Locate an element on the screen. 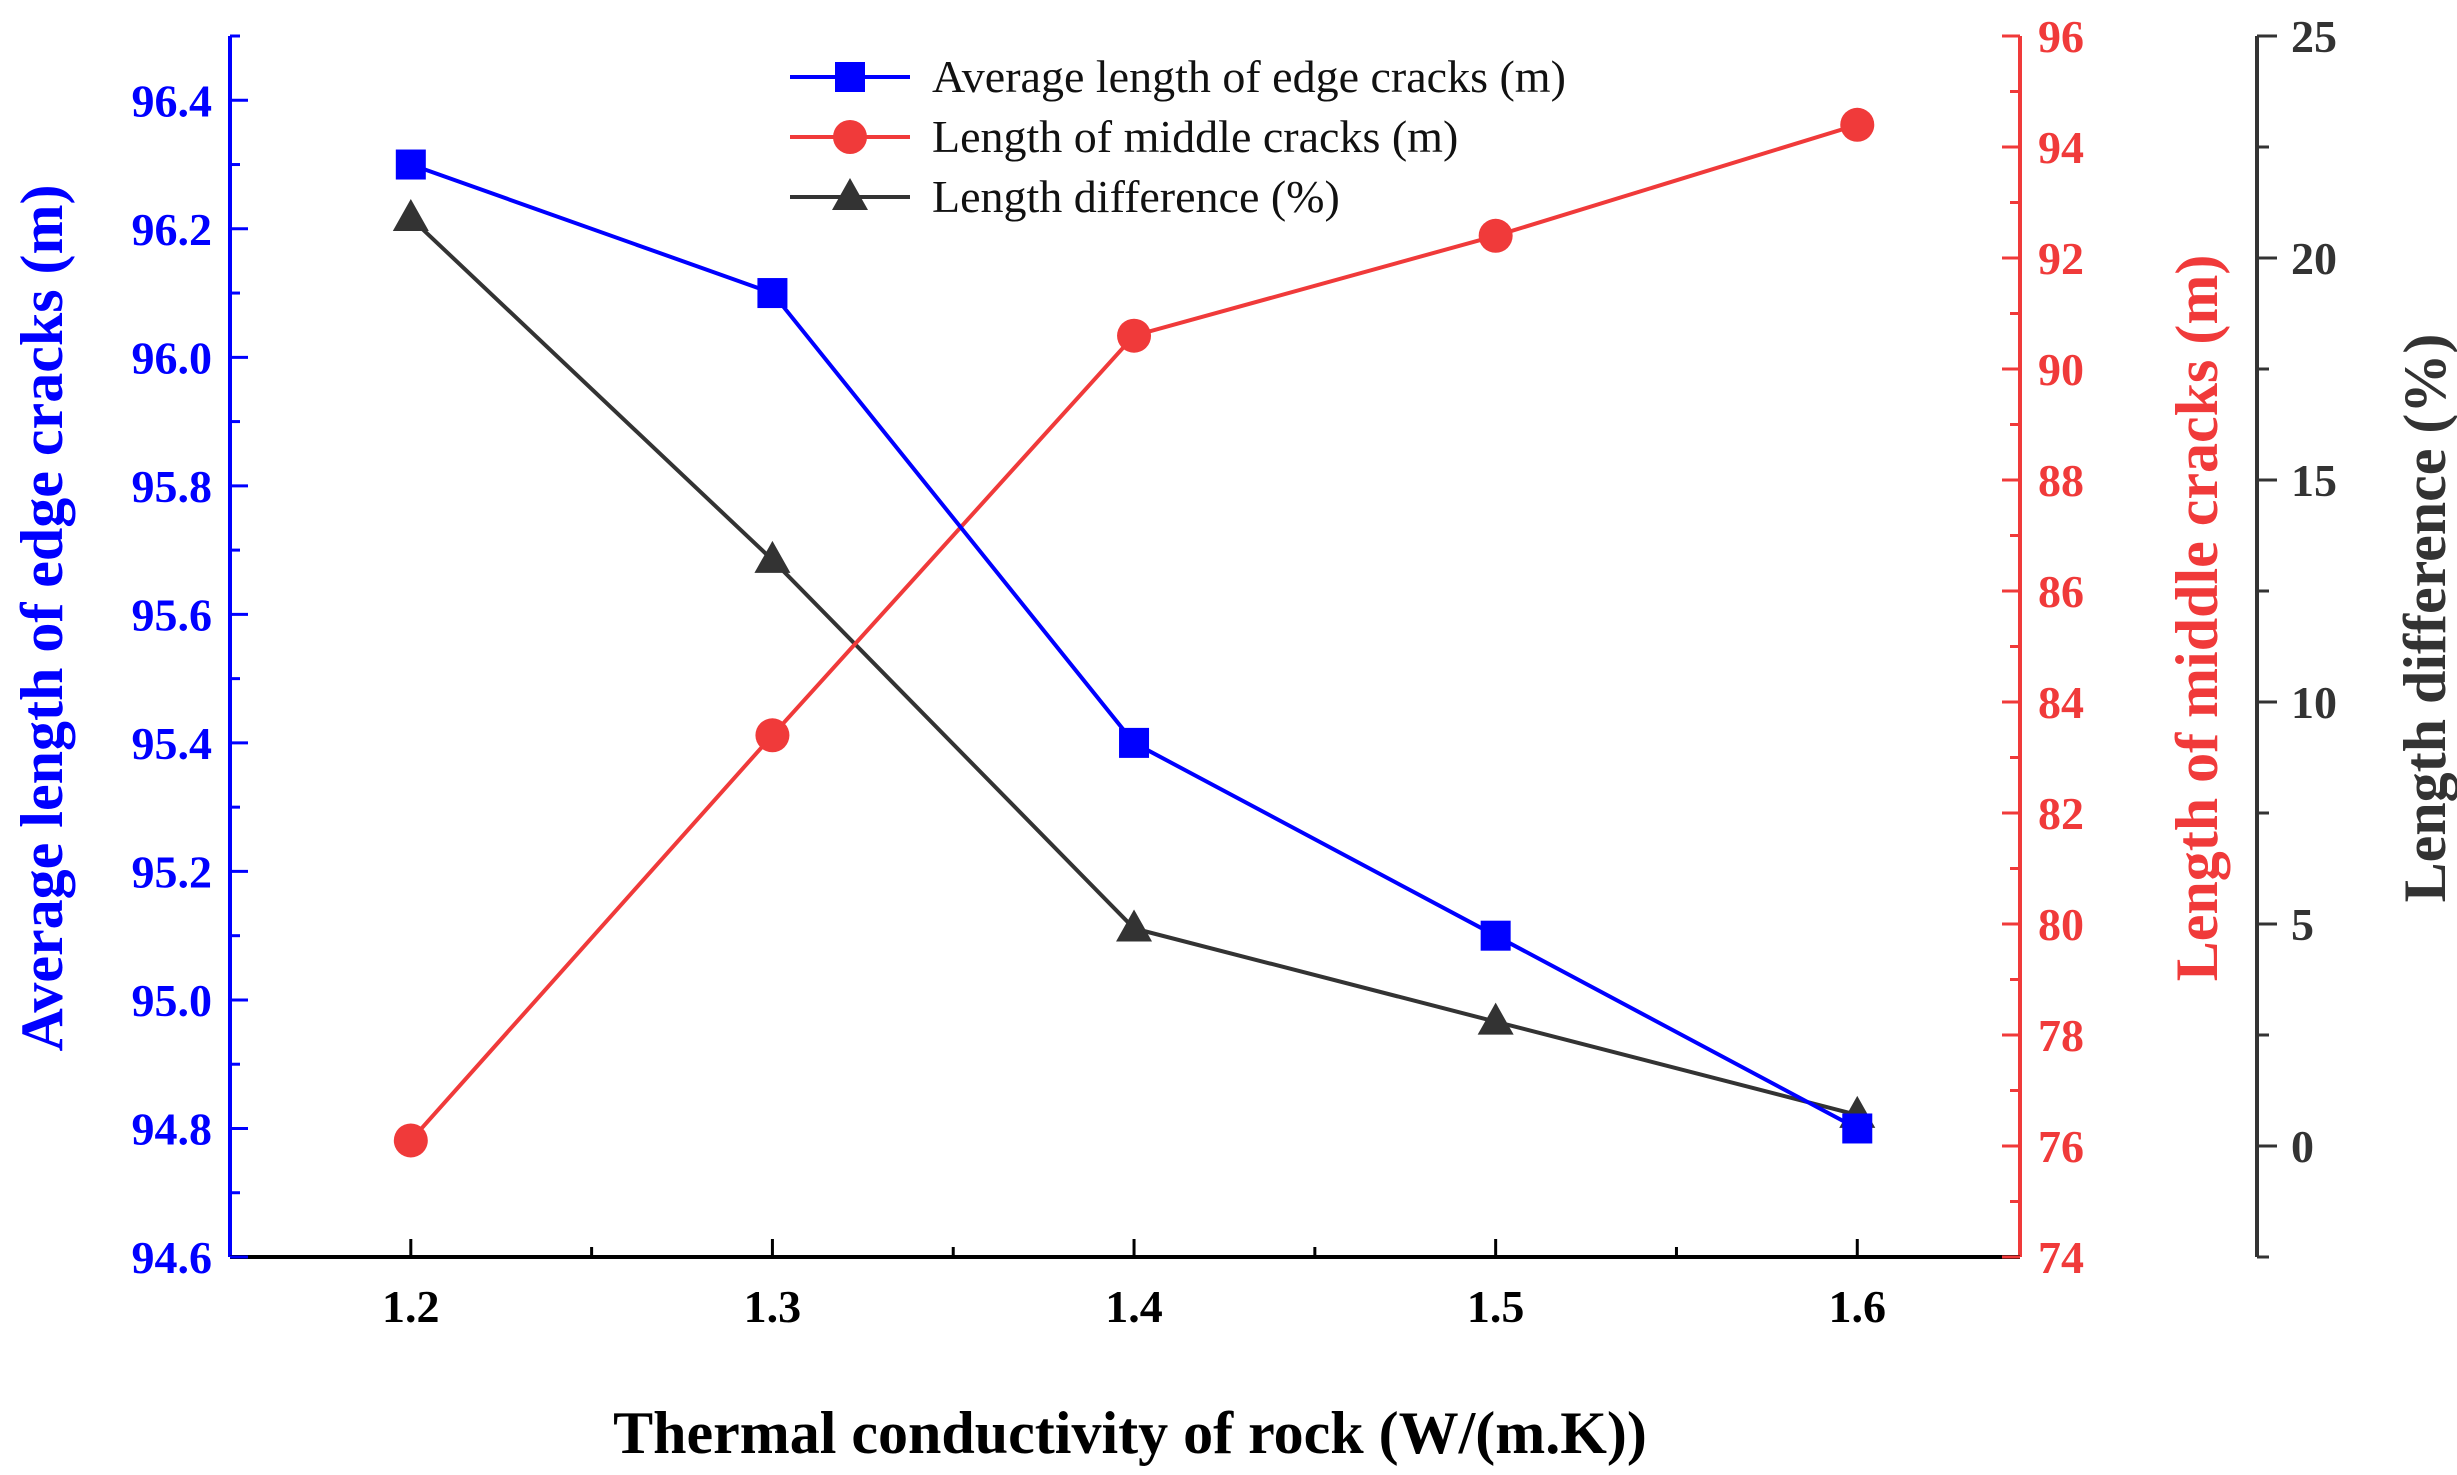 The image size is (2457, 1475). x-tick-label: 1.6 is located at coordinates (1858, 1306).